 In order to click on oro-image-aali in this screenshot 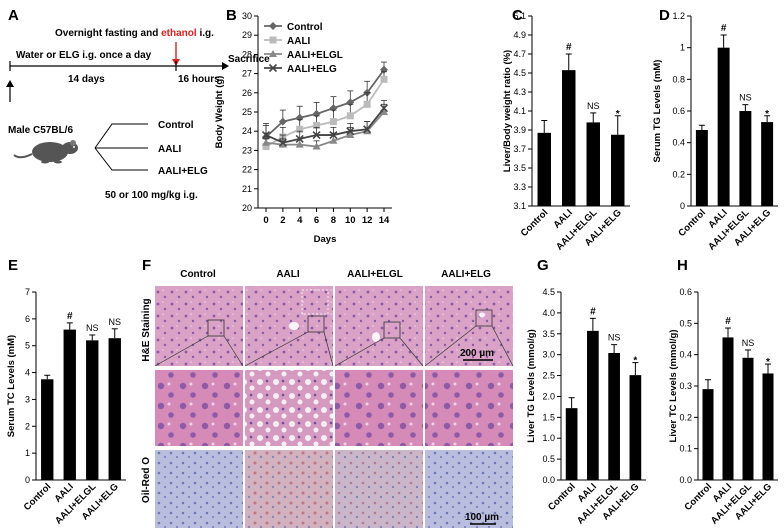, I will do `click(289, 489)`.